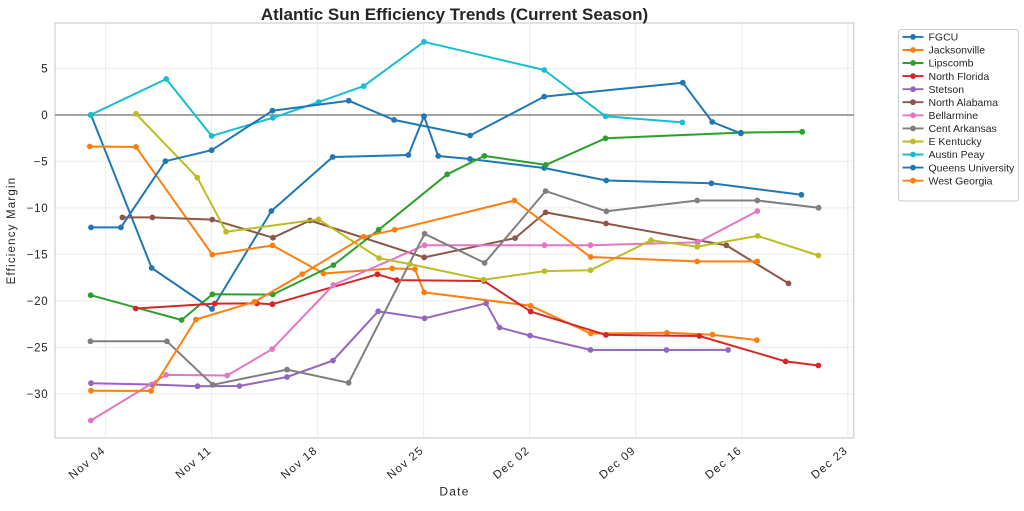 This screenshot has width=1024, height=511. Describe the element at coordinates (38, 348) in the screenshot. I see `svg-text: −25` at that location.